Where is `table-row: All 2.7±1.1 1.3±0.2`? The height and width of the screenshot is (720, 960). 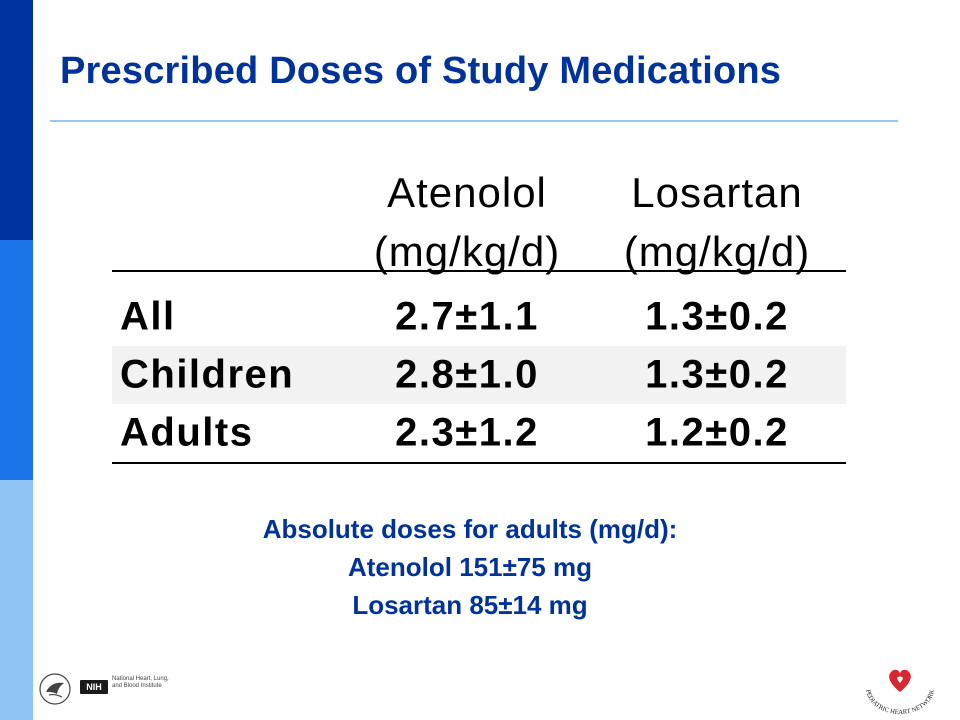
table-row: All 2.7±1.1 1.3±0.2 is located at coordinates (479, 317).